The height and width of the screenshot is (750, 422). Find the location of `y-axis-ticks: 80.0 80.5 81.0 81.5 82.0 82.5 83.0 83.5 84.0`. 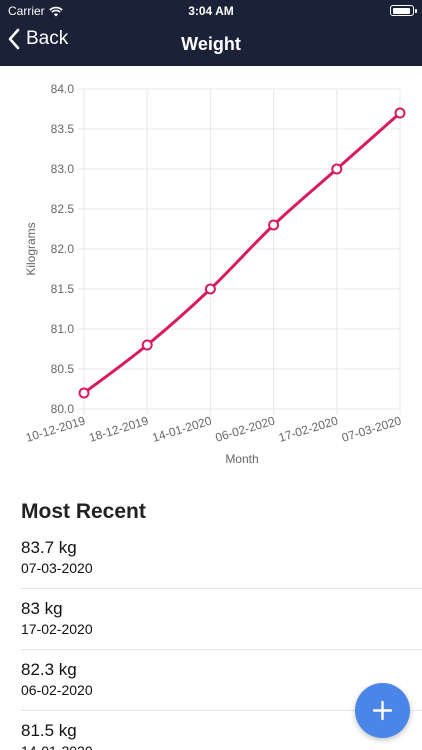

y-axis-ticks: 80.0 80.5 81.0 81.5 82.0 82.5 83.0 83.5 84.0 is located at coordinates (63, 249).